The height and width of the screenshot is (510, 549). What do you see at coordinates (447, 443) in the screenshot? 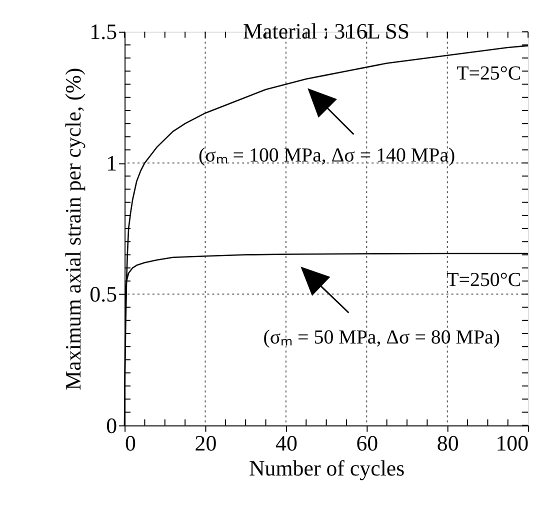
I see `x-tick-label: 80` at bounding box center [447, 443].